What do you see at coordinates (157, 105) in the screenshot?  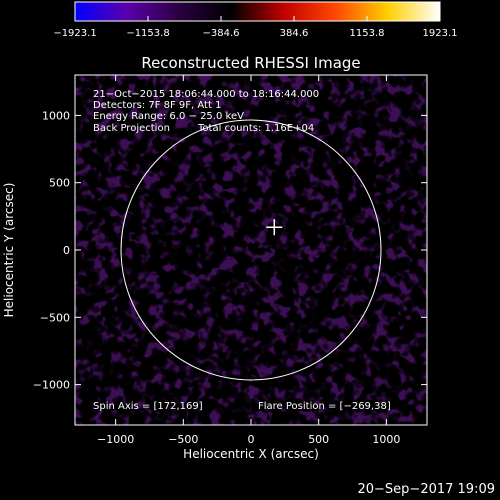 I see `annotation-detectors: Detectors: 7F 8F 9F, Att 1` at bounding box center [157, 105].